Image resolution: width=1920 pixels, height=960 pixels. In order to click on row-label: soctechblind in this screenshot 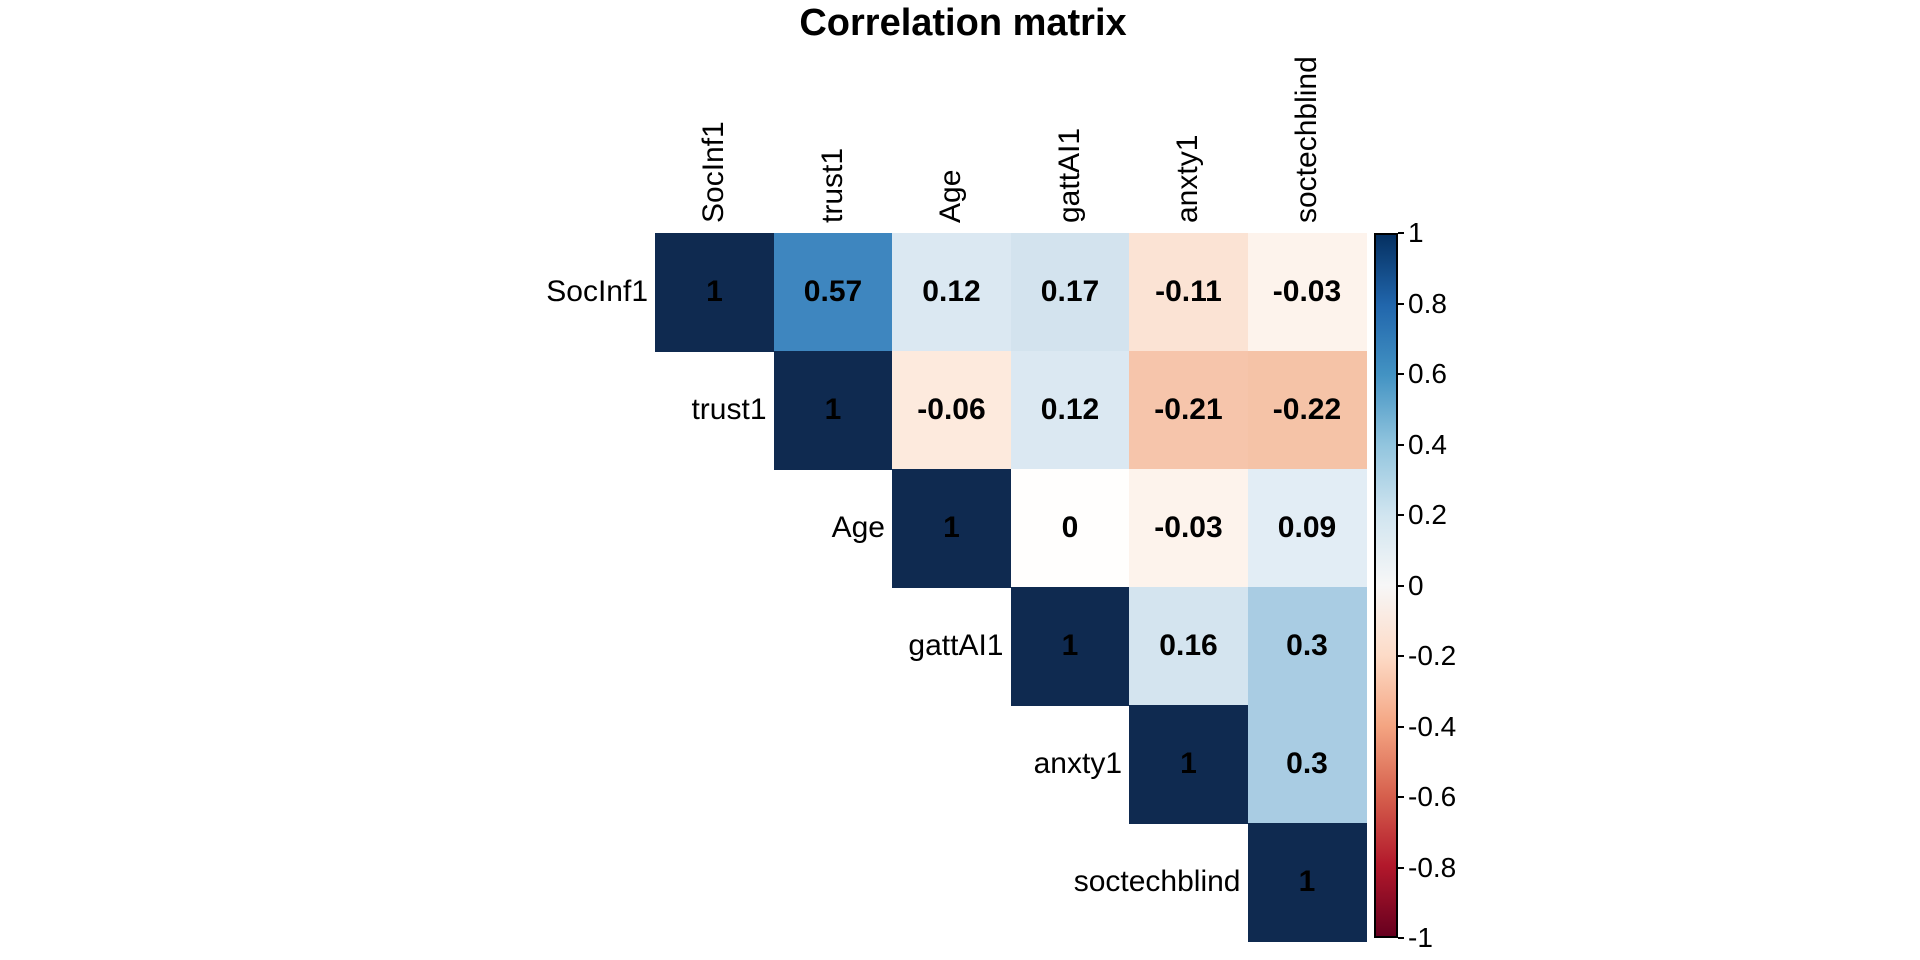, I will do `click(1157, 881)`.